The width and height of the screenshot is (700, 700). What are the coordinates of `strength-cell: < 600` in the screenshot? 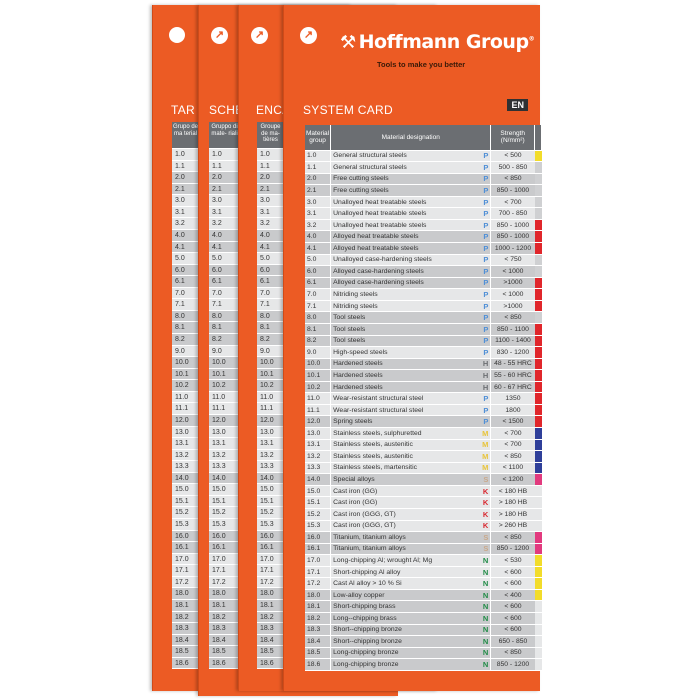 It's located at (512, 572).